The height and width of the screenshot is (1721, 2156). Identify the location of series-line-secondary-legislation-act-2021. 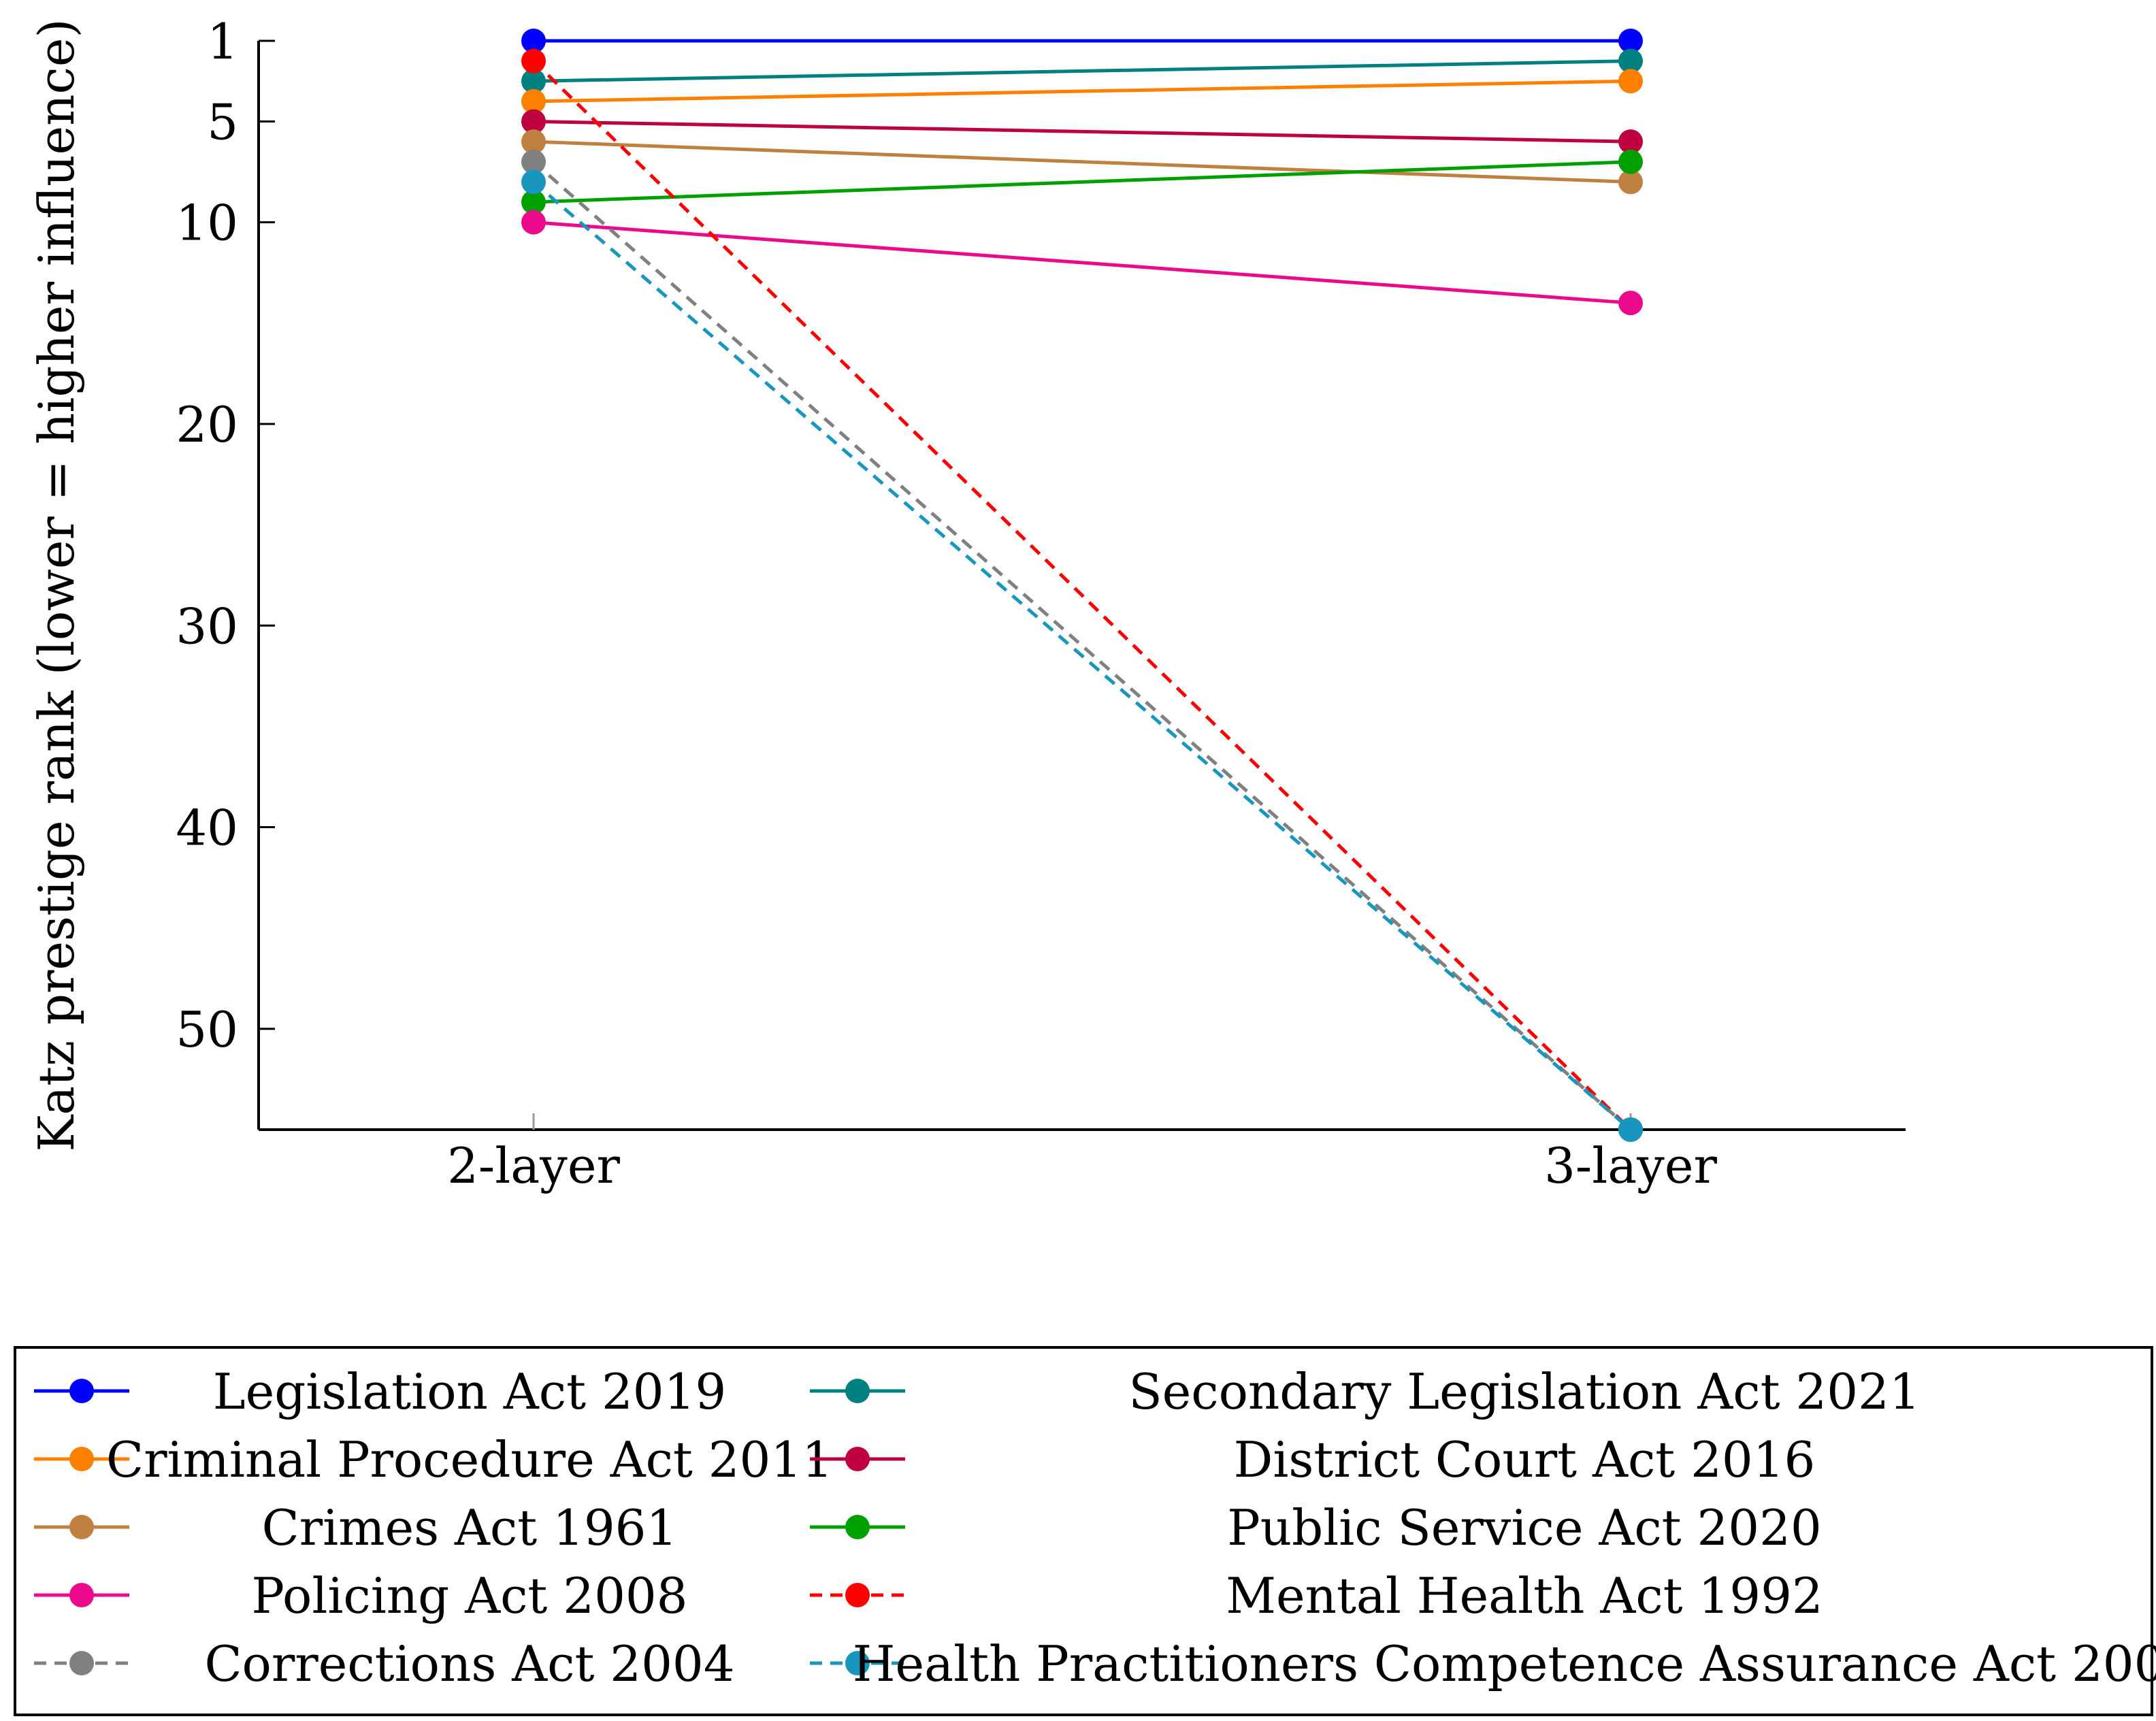
(1082, 71).